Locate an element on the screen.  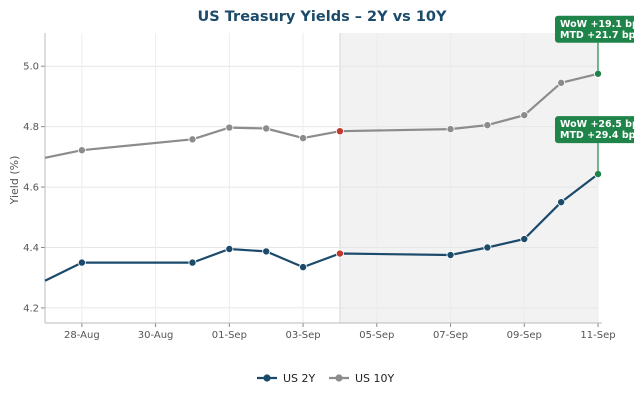
reference-point-us-2y is located at coordinates (339, 253).